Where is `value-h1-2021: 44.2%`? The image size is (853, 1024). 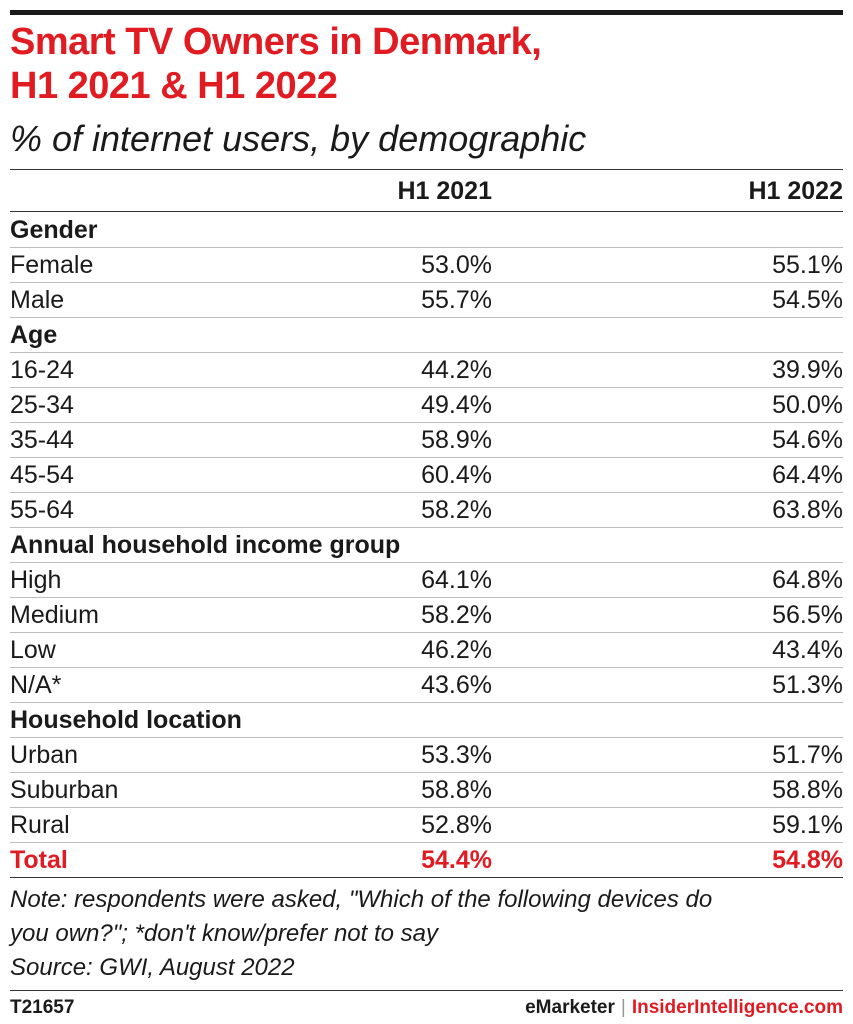 value-h1-2021: 44.2% is located at coordinates (456, 370).